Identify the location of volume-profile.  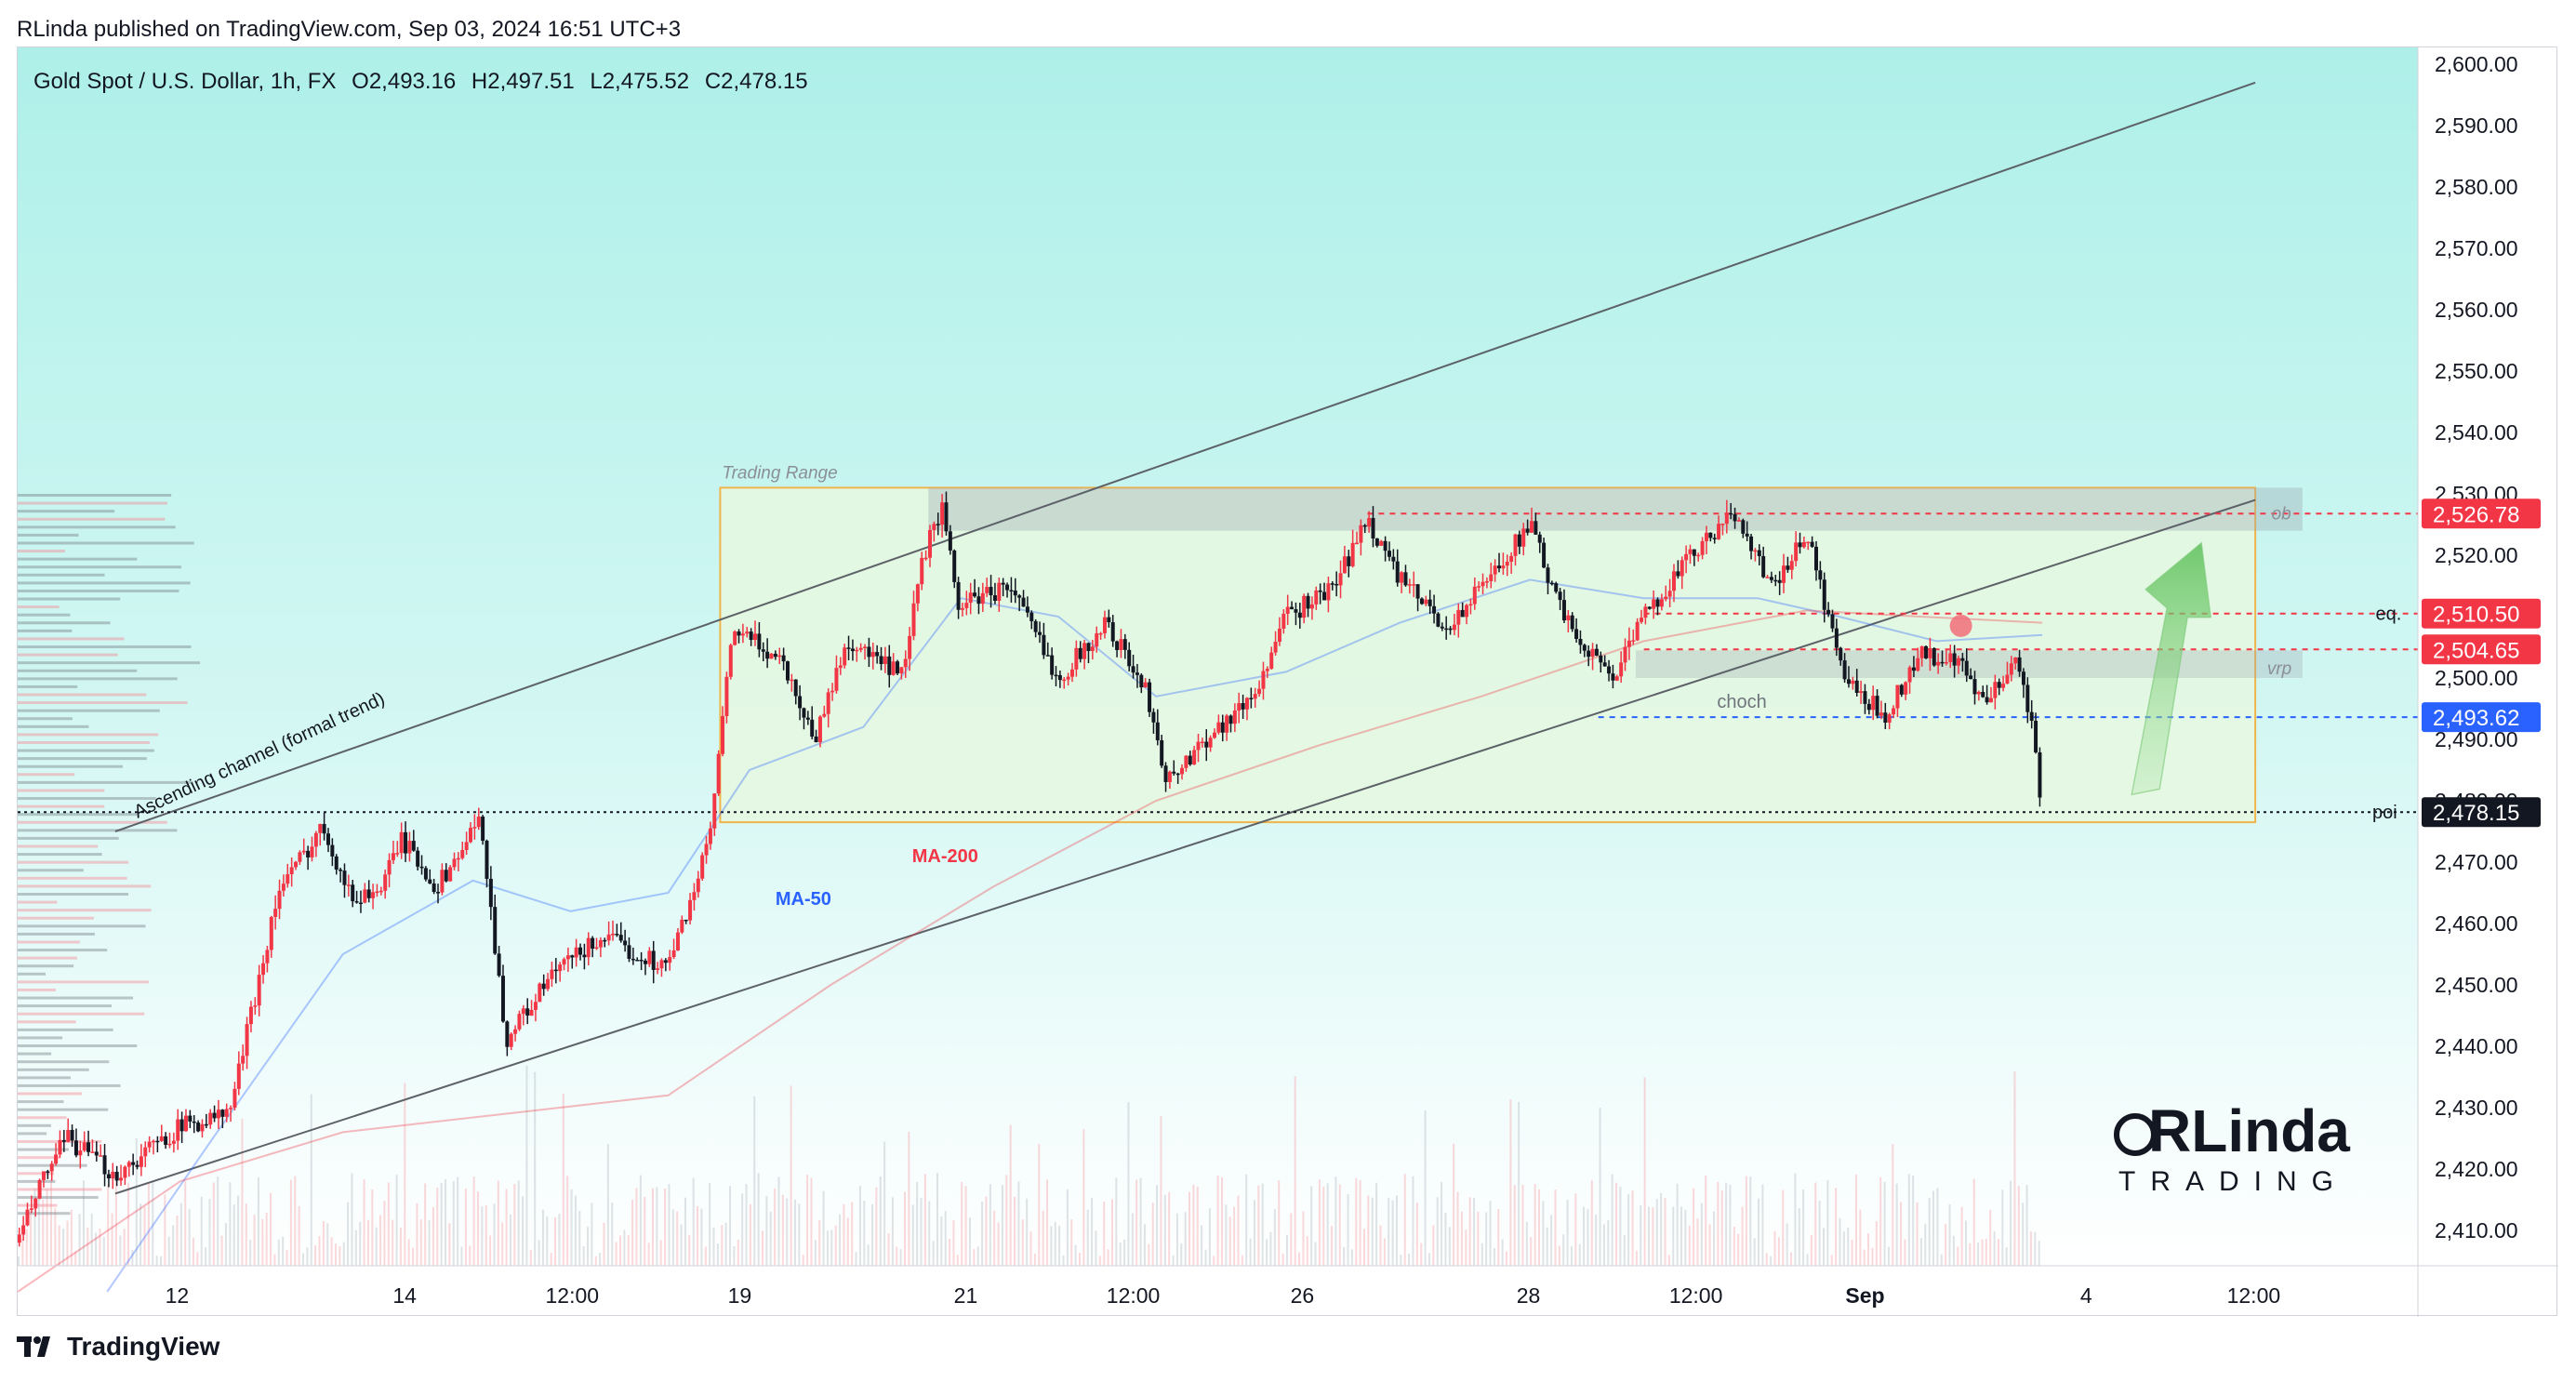
(109, 855).